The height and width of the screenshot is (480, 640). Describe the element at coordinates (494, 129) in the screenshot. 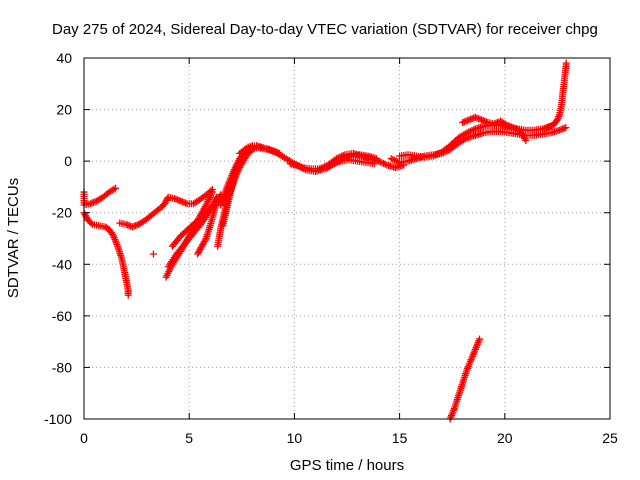

I see `series-sat-r` at that location.